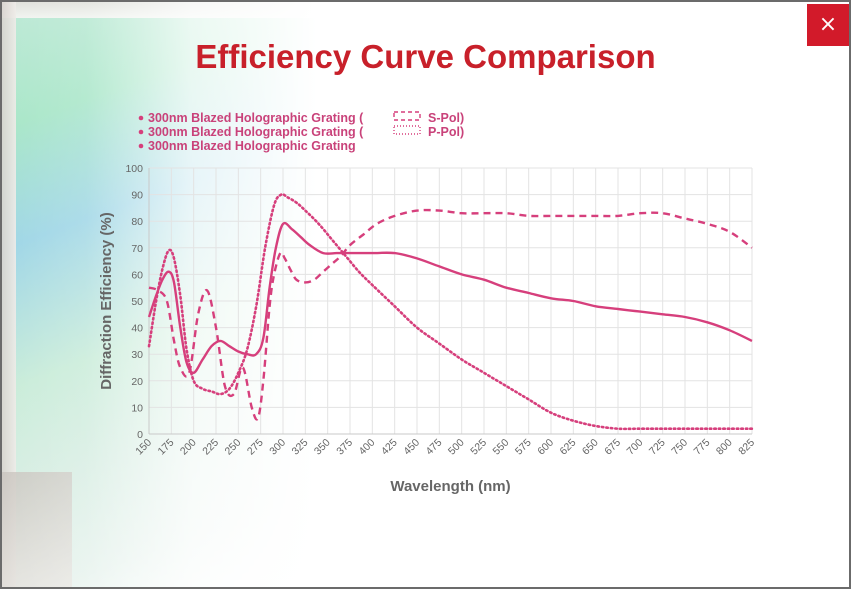 The image size is (851, 589). Describe the element at coordinates (456, 447) in the screenshot. I see `x-tick-label: 500` at that location.